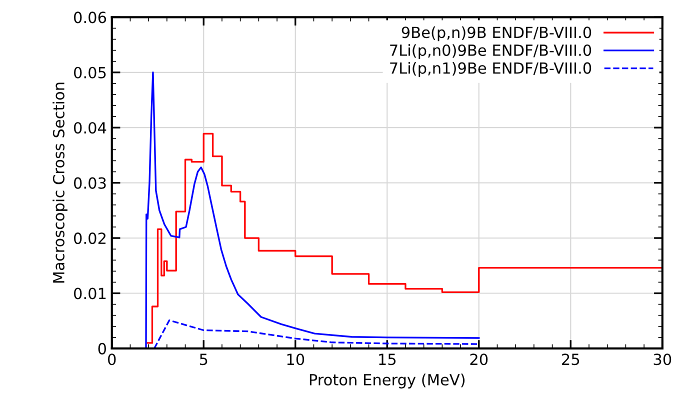  I want to click on x-tick-label: 30, so click(663, 360).